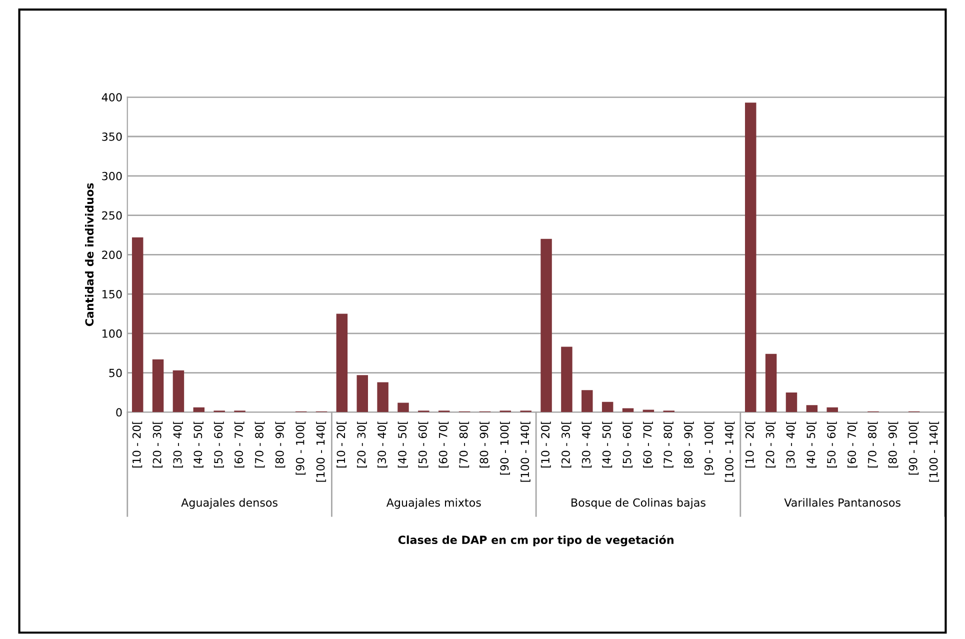  What do you see at coordinates (842, 502) in the screenshot?
I see `text: Varillales Pantanosos` at bounding box center [842, 502].